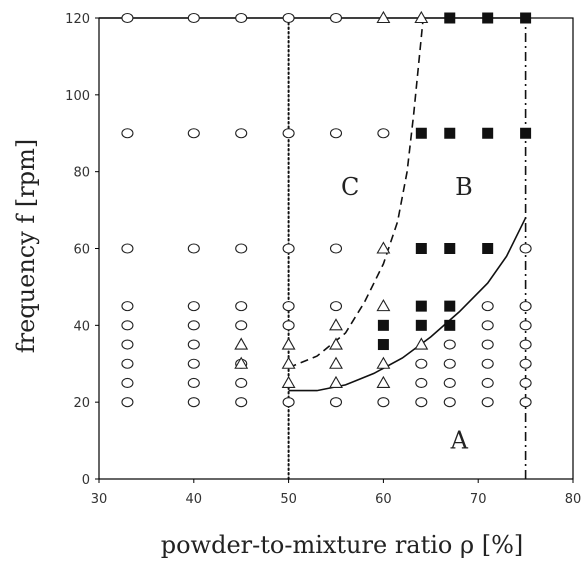 The height and width of the screenshot is (561, 586). Describe the element at coordinates (86, 480) in the screenshot. I see `y-tick-label: 0` at that location.